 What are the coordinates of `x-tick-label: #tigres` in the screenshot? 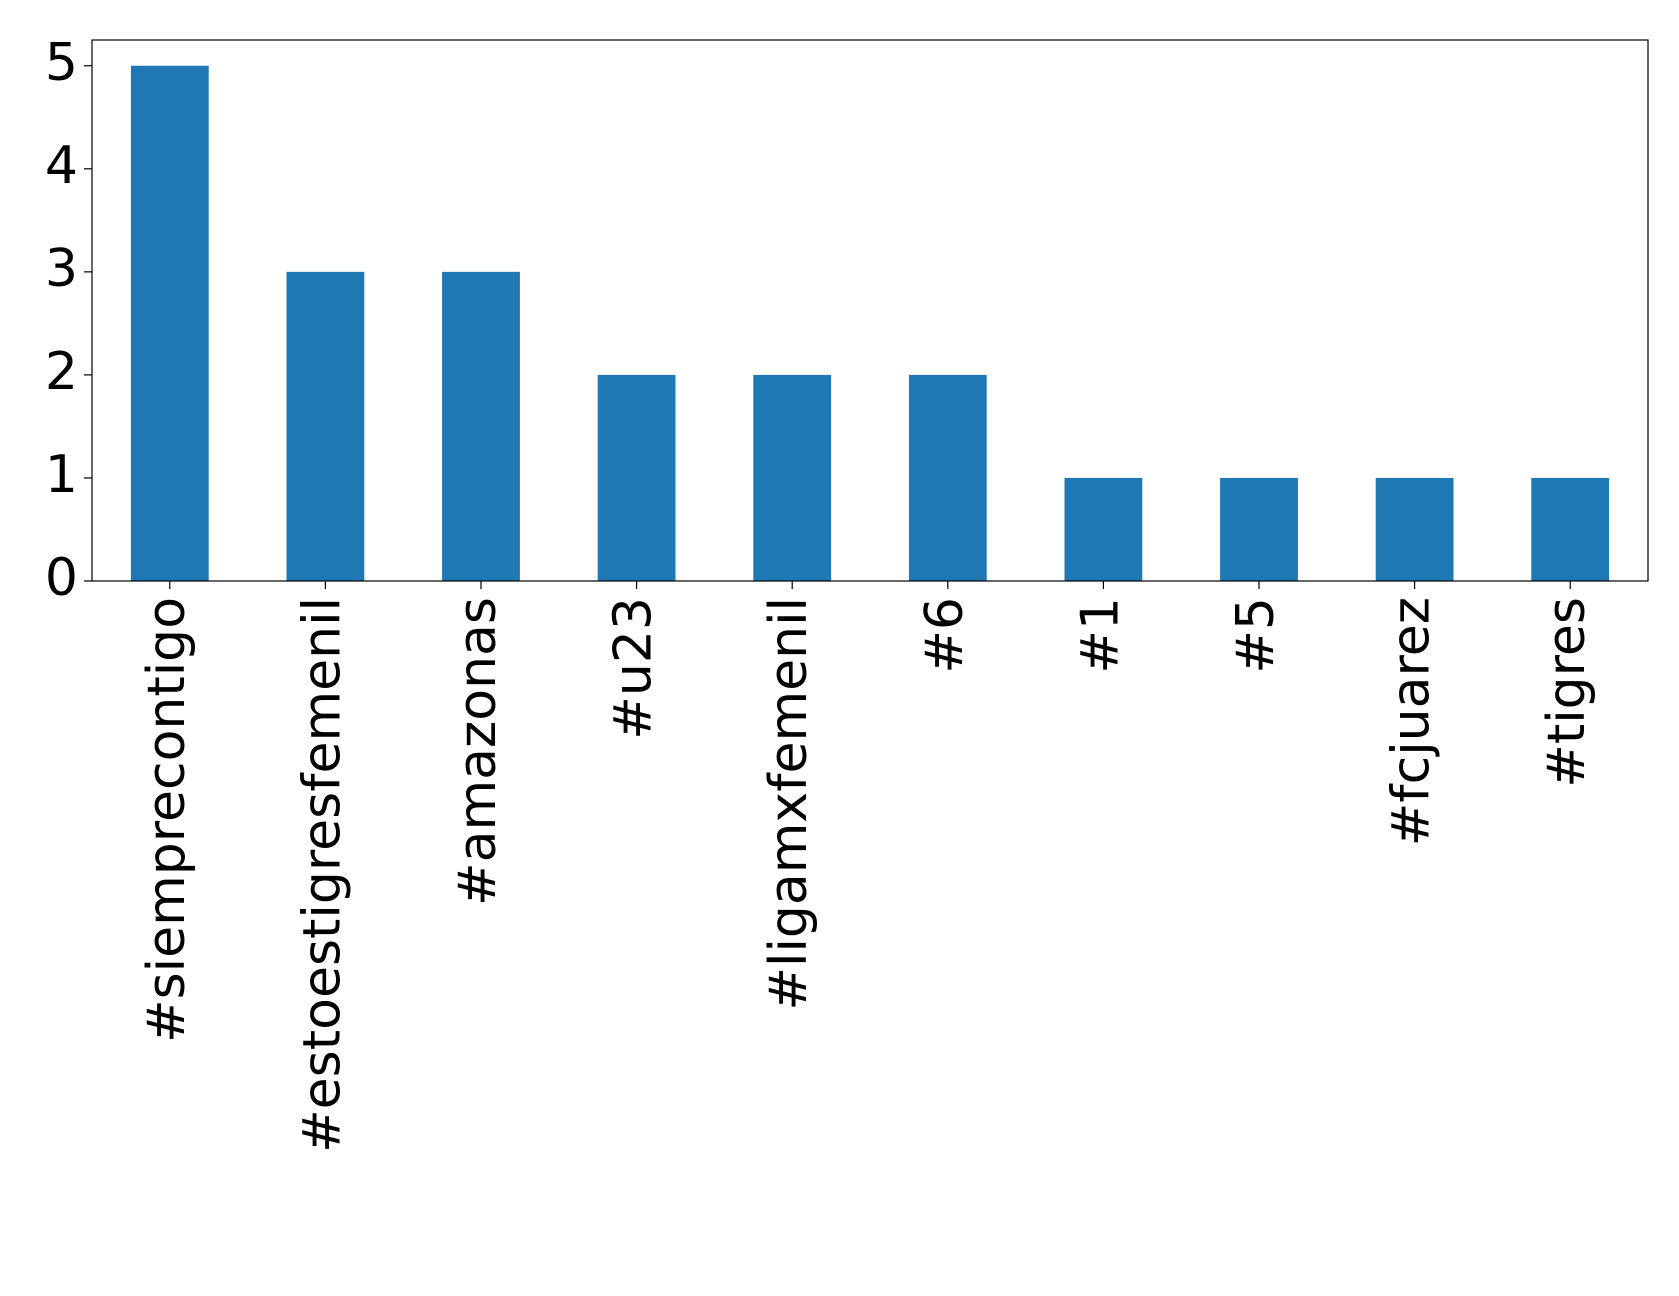 It's located at (1567, 692).